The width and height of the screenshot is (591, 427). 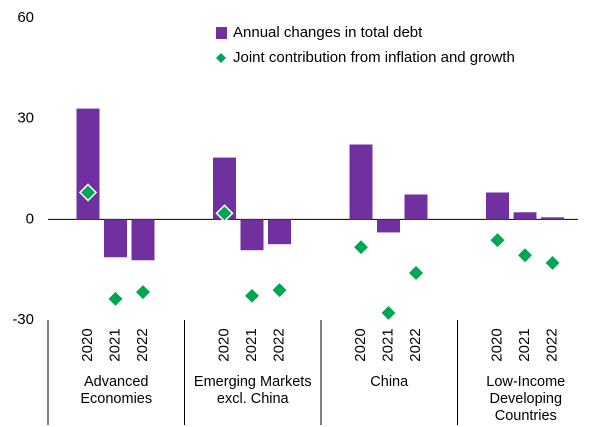 I want to click on y-tick-label: 60, so click(x=25, y=17).